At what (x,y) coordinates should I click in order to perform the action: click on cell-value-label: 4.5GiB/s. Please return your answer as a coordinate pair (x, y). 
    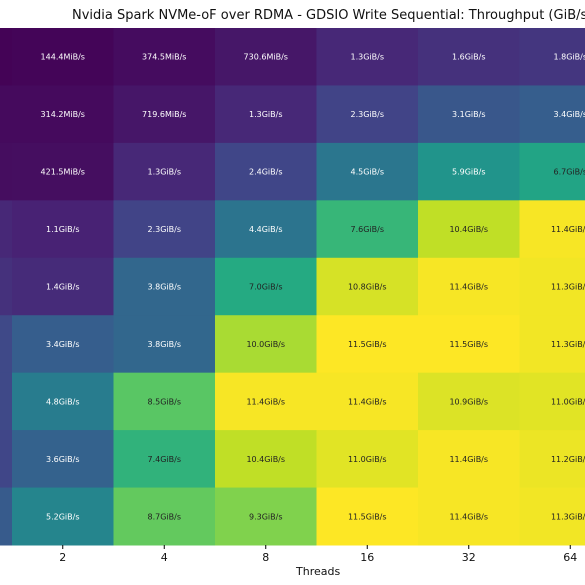
    Looking at the image, I should click on (368, 172).